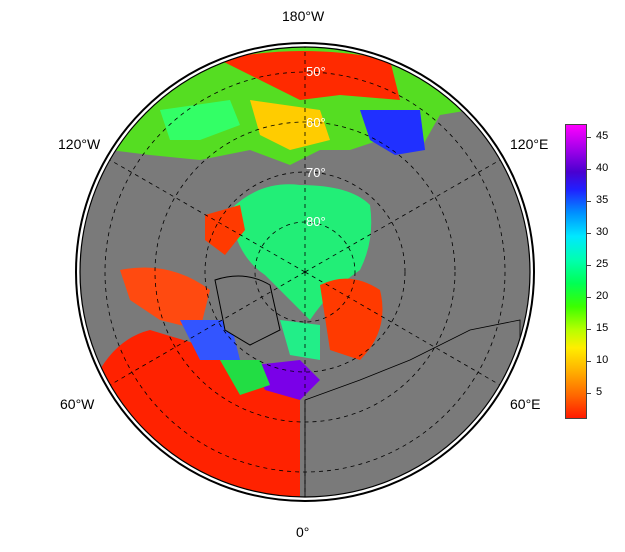 The width and height of the screenshot is (625, 552). I want to click on okhotsk-blue, so click(392, 132).